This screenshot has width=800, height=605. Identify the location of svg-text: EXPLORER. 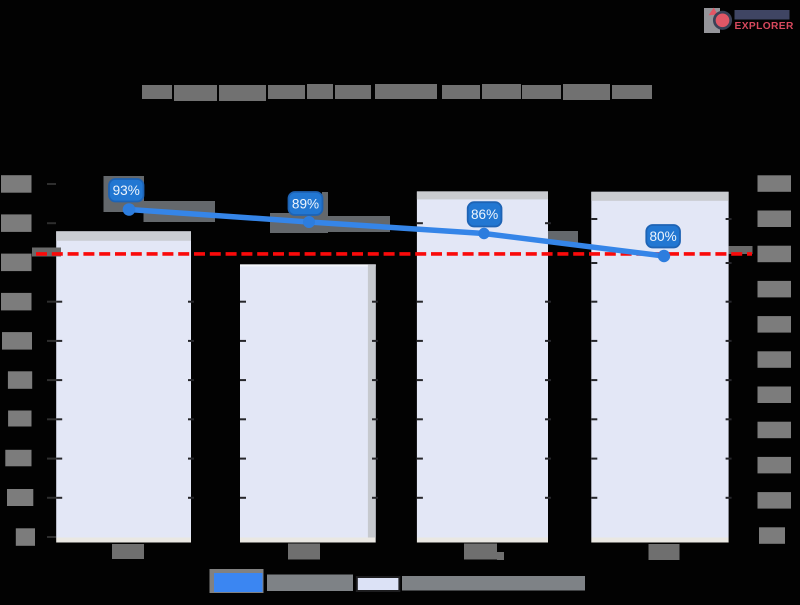
(764, 26).